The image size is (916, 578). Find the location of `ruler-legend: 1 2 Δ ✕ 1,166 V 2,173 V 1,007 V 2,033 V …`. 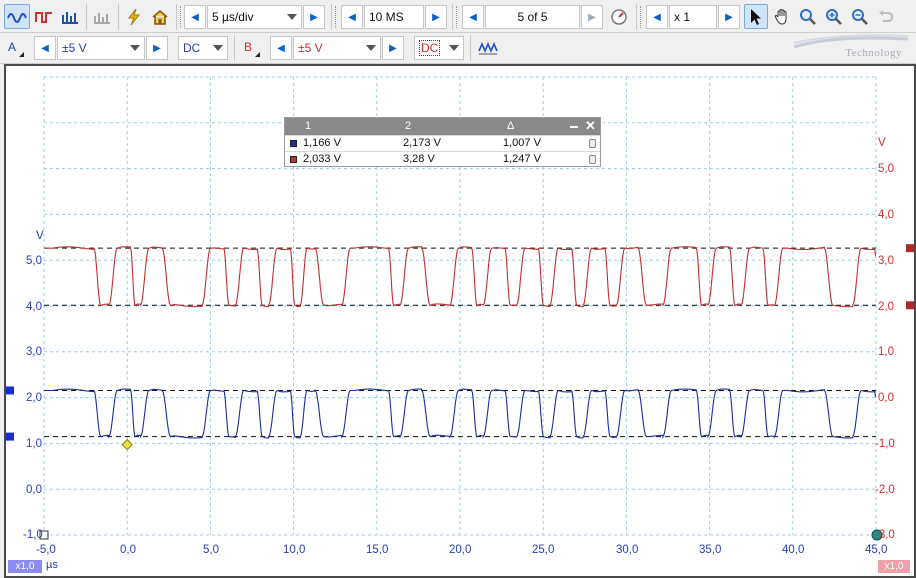

ruler-legend: 1 2 Δ ✕ 1,166 V 2,173 V 1,007 V 2,033 V … is located at coordinates (442, 142).